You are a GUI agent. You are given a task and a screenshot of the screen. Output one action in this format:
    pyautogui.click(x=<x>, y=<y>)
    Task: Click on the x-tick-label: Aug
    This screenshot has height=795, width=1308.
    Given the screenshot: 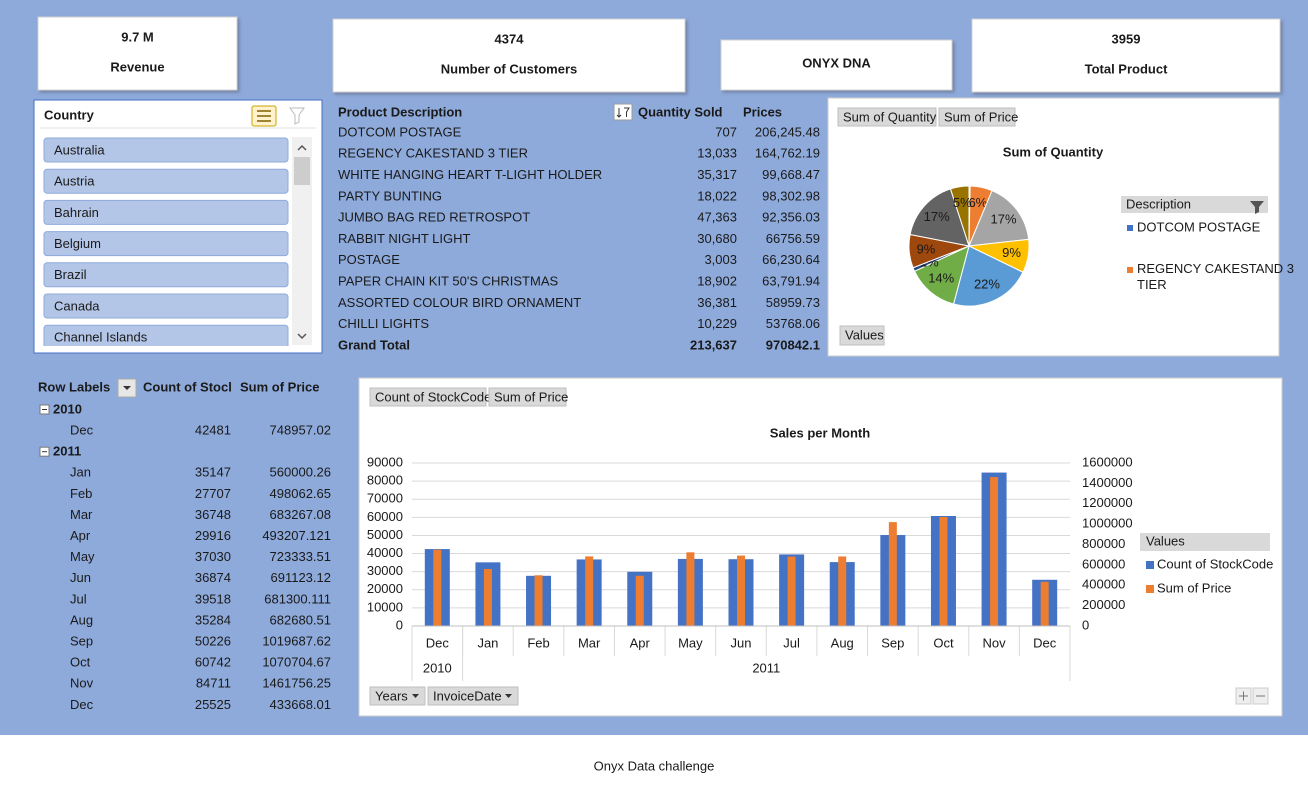 What is the action you would take?
    pyautogui.click(x=842, y=642)
    